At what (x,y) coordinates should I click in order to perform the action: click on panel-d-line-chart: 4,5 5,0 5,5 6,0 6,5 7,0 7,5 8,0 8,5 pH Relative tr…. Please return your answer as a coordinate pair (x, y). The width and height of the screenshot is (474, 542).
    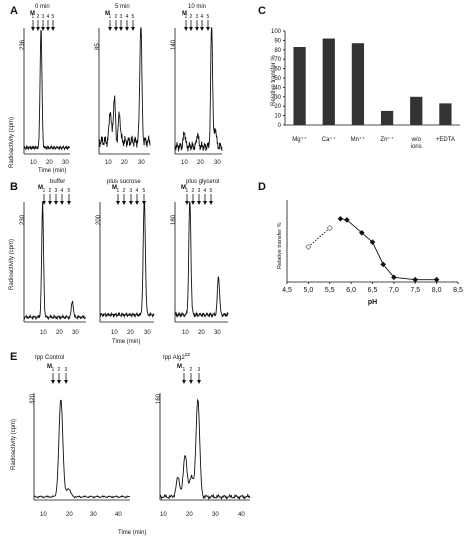
    Looking at the image, I should click on (370, 253).